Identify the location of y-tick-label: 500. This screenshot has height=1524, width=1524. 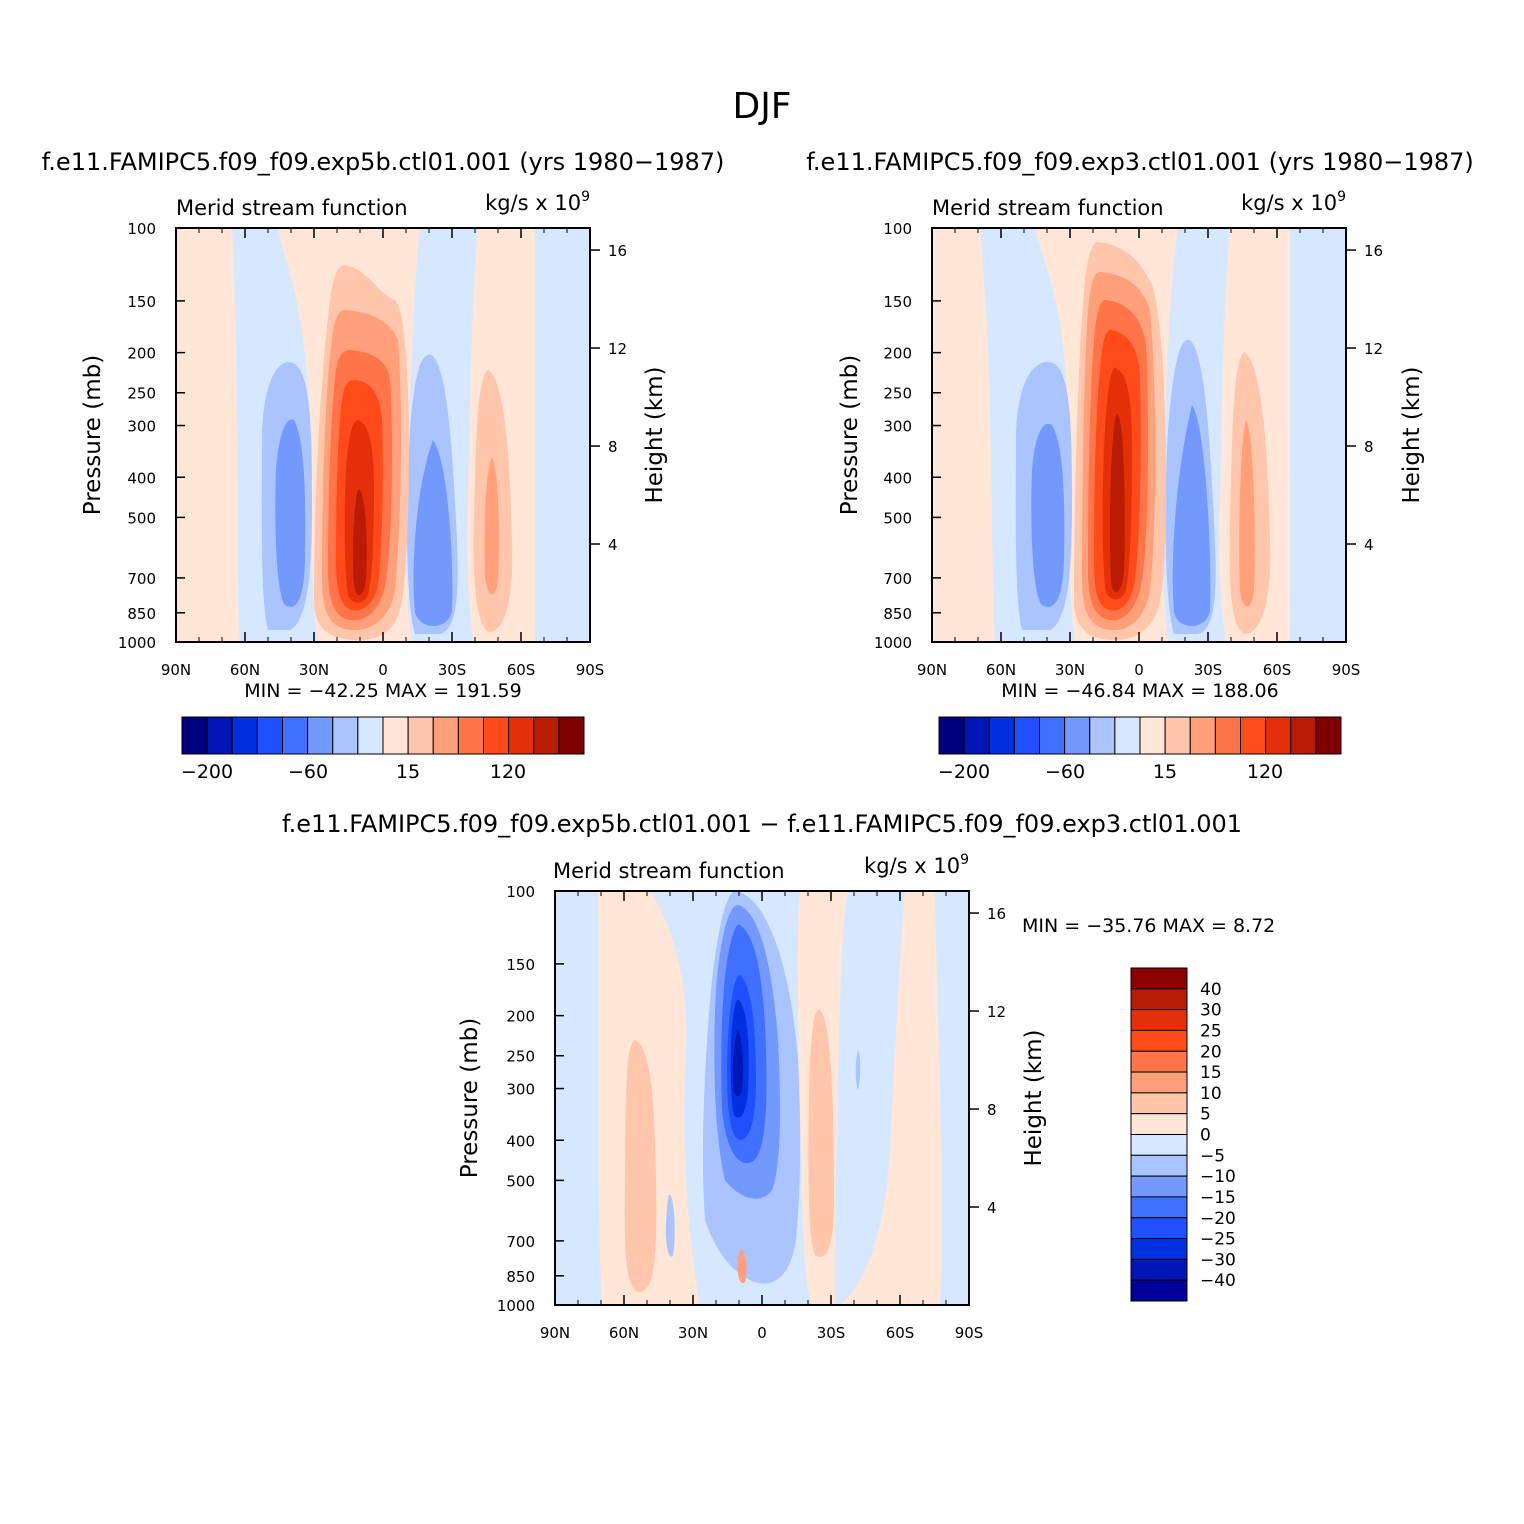
(141, 518).